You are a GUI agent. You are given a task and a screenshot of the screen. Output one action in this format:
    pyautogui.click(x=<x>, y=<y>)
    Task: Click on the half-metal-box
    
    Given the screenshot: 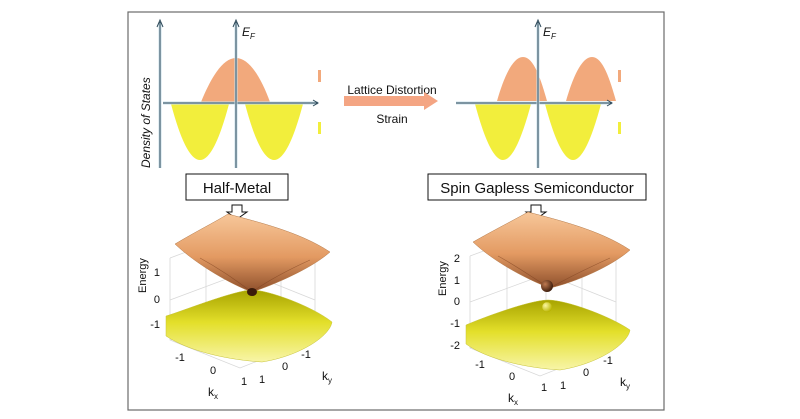 What is the action you would take?
    pyautogui.click(x=237, y=187)
    